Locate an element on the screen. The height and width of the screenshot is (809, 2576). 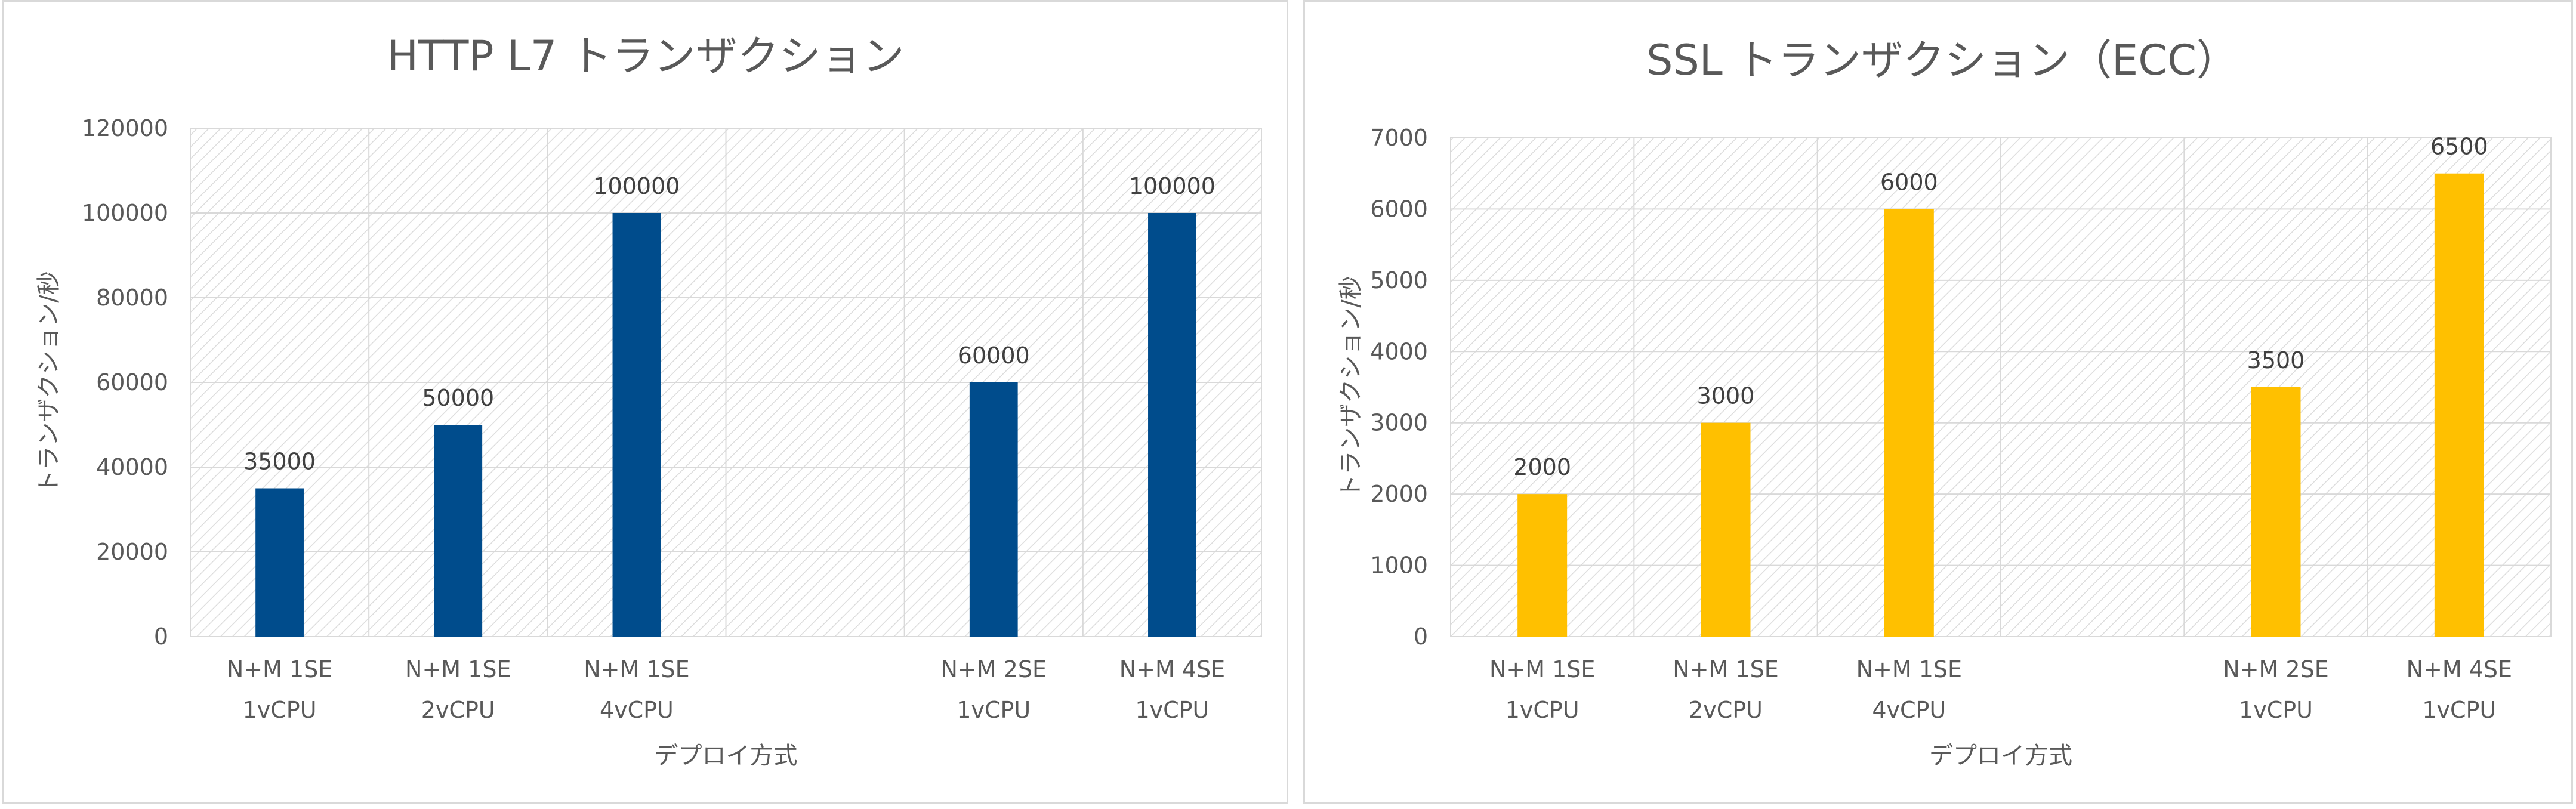
y-tick-label: 40000 is located at coordinates (132, 467).